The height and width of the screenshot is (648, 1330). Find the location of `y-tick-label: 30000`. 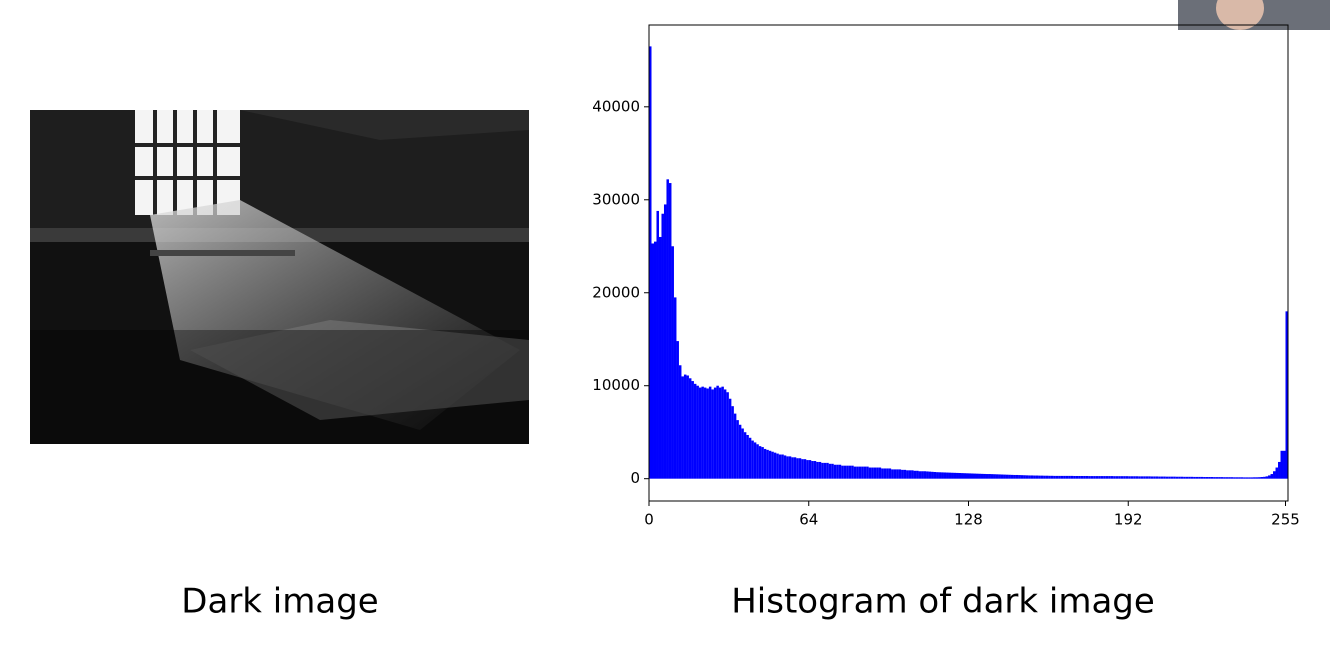

y-tick-label: 30000 is located at coordinates (616, 199).